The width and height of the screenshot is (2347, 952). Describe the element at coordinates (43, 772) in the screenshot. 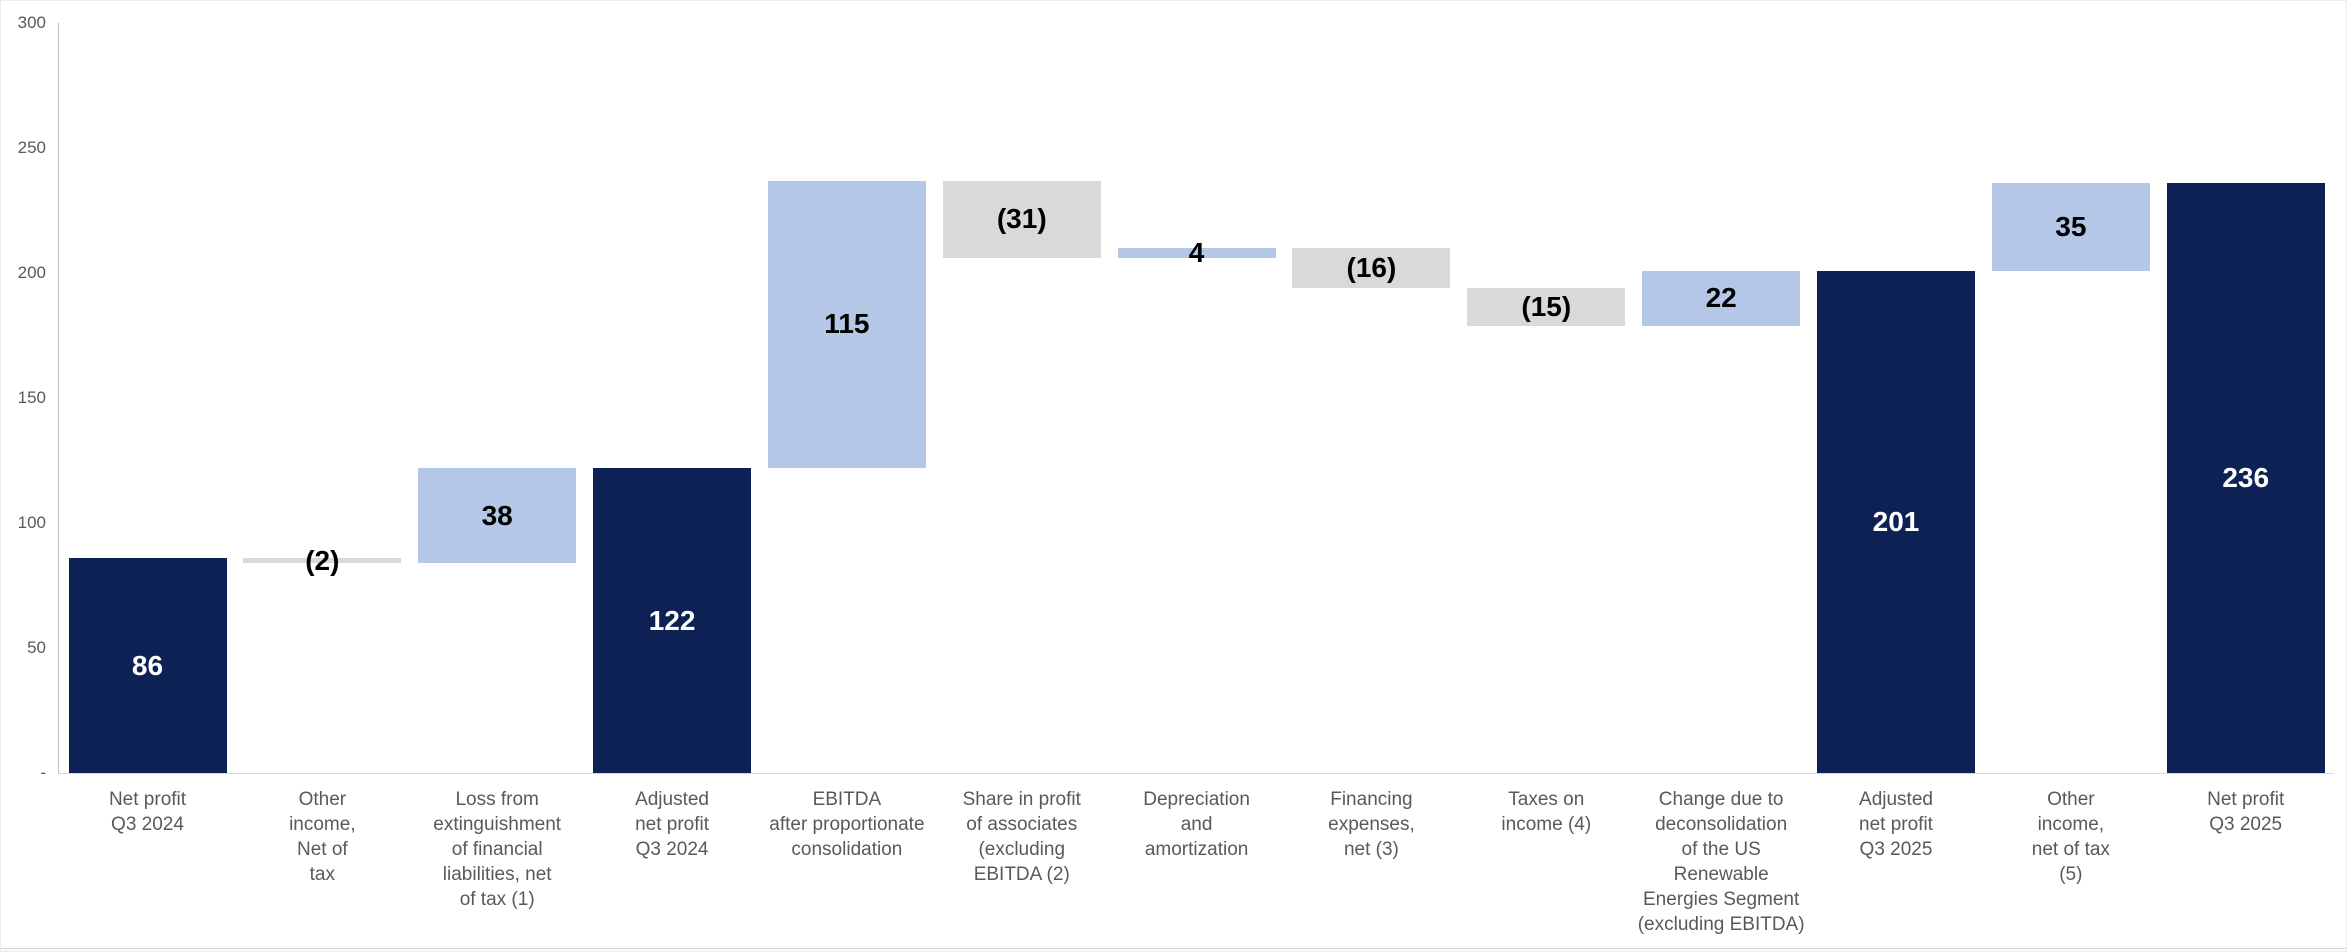

I see `y-axis-tick-label: -` at that location.